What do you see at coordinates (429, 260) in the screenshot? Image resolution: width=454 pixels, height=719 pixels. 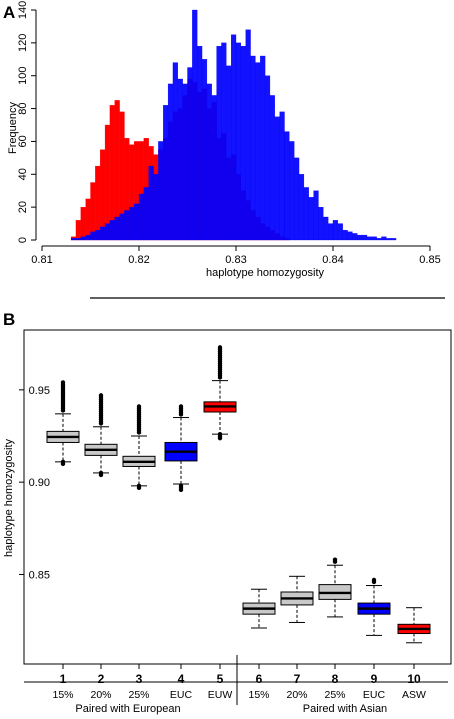 I see `x-tick-label: 0.85` at bounding box center [429, 260].